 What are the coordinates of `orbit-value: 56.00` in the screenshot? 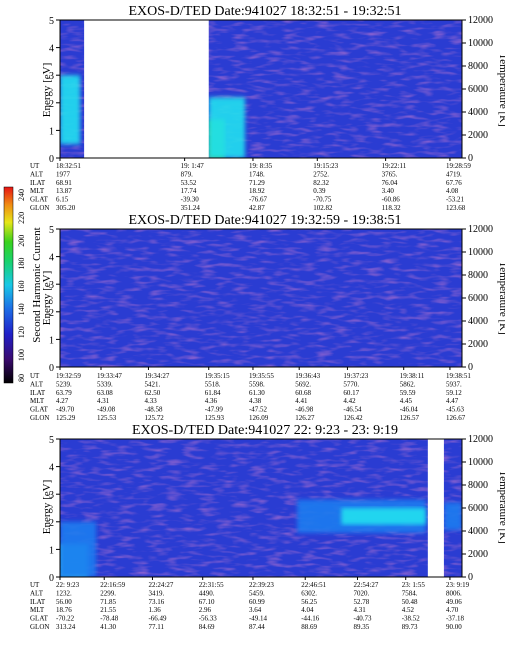 It's located at (64, 602).